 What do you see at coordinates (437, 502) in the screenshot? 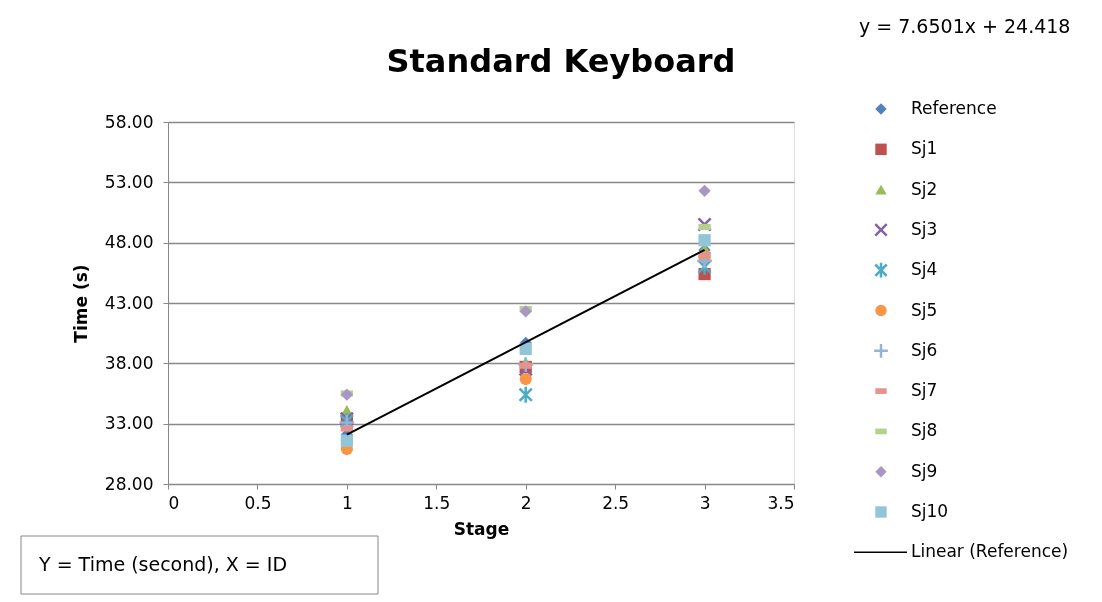
I see `x-tick-label: 1.5` at bounding box center [437, 502].